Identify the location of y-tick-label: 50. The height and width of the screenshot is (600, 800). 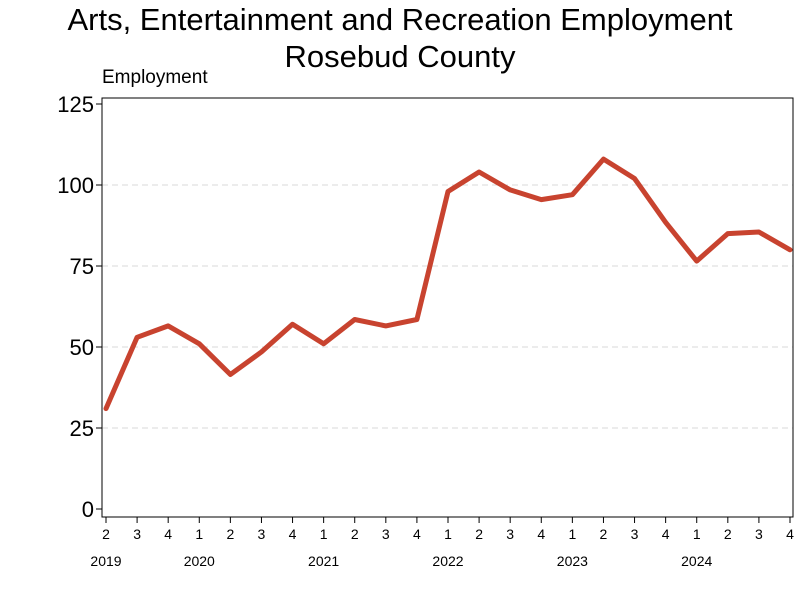
(82, 347).